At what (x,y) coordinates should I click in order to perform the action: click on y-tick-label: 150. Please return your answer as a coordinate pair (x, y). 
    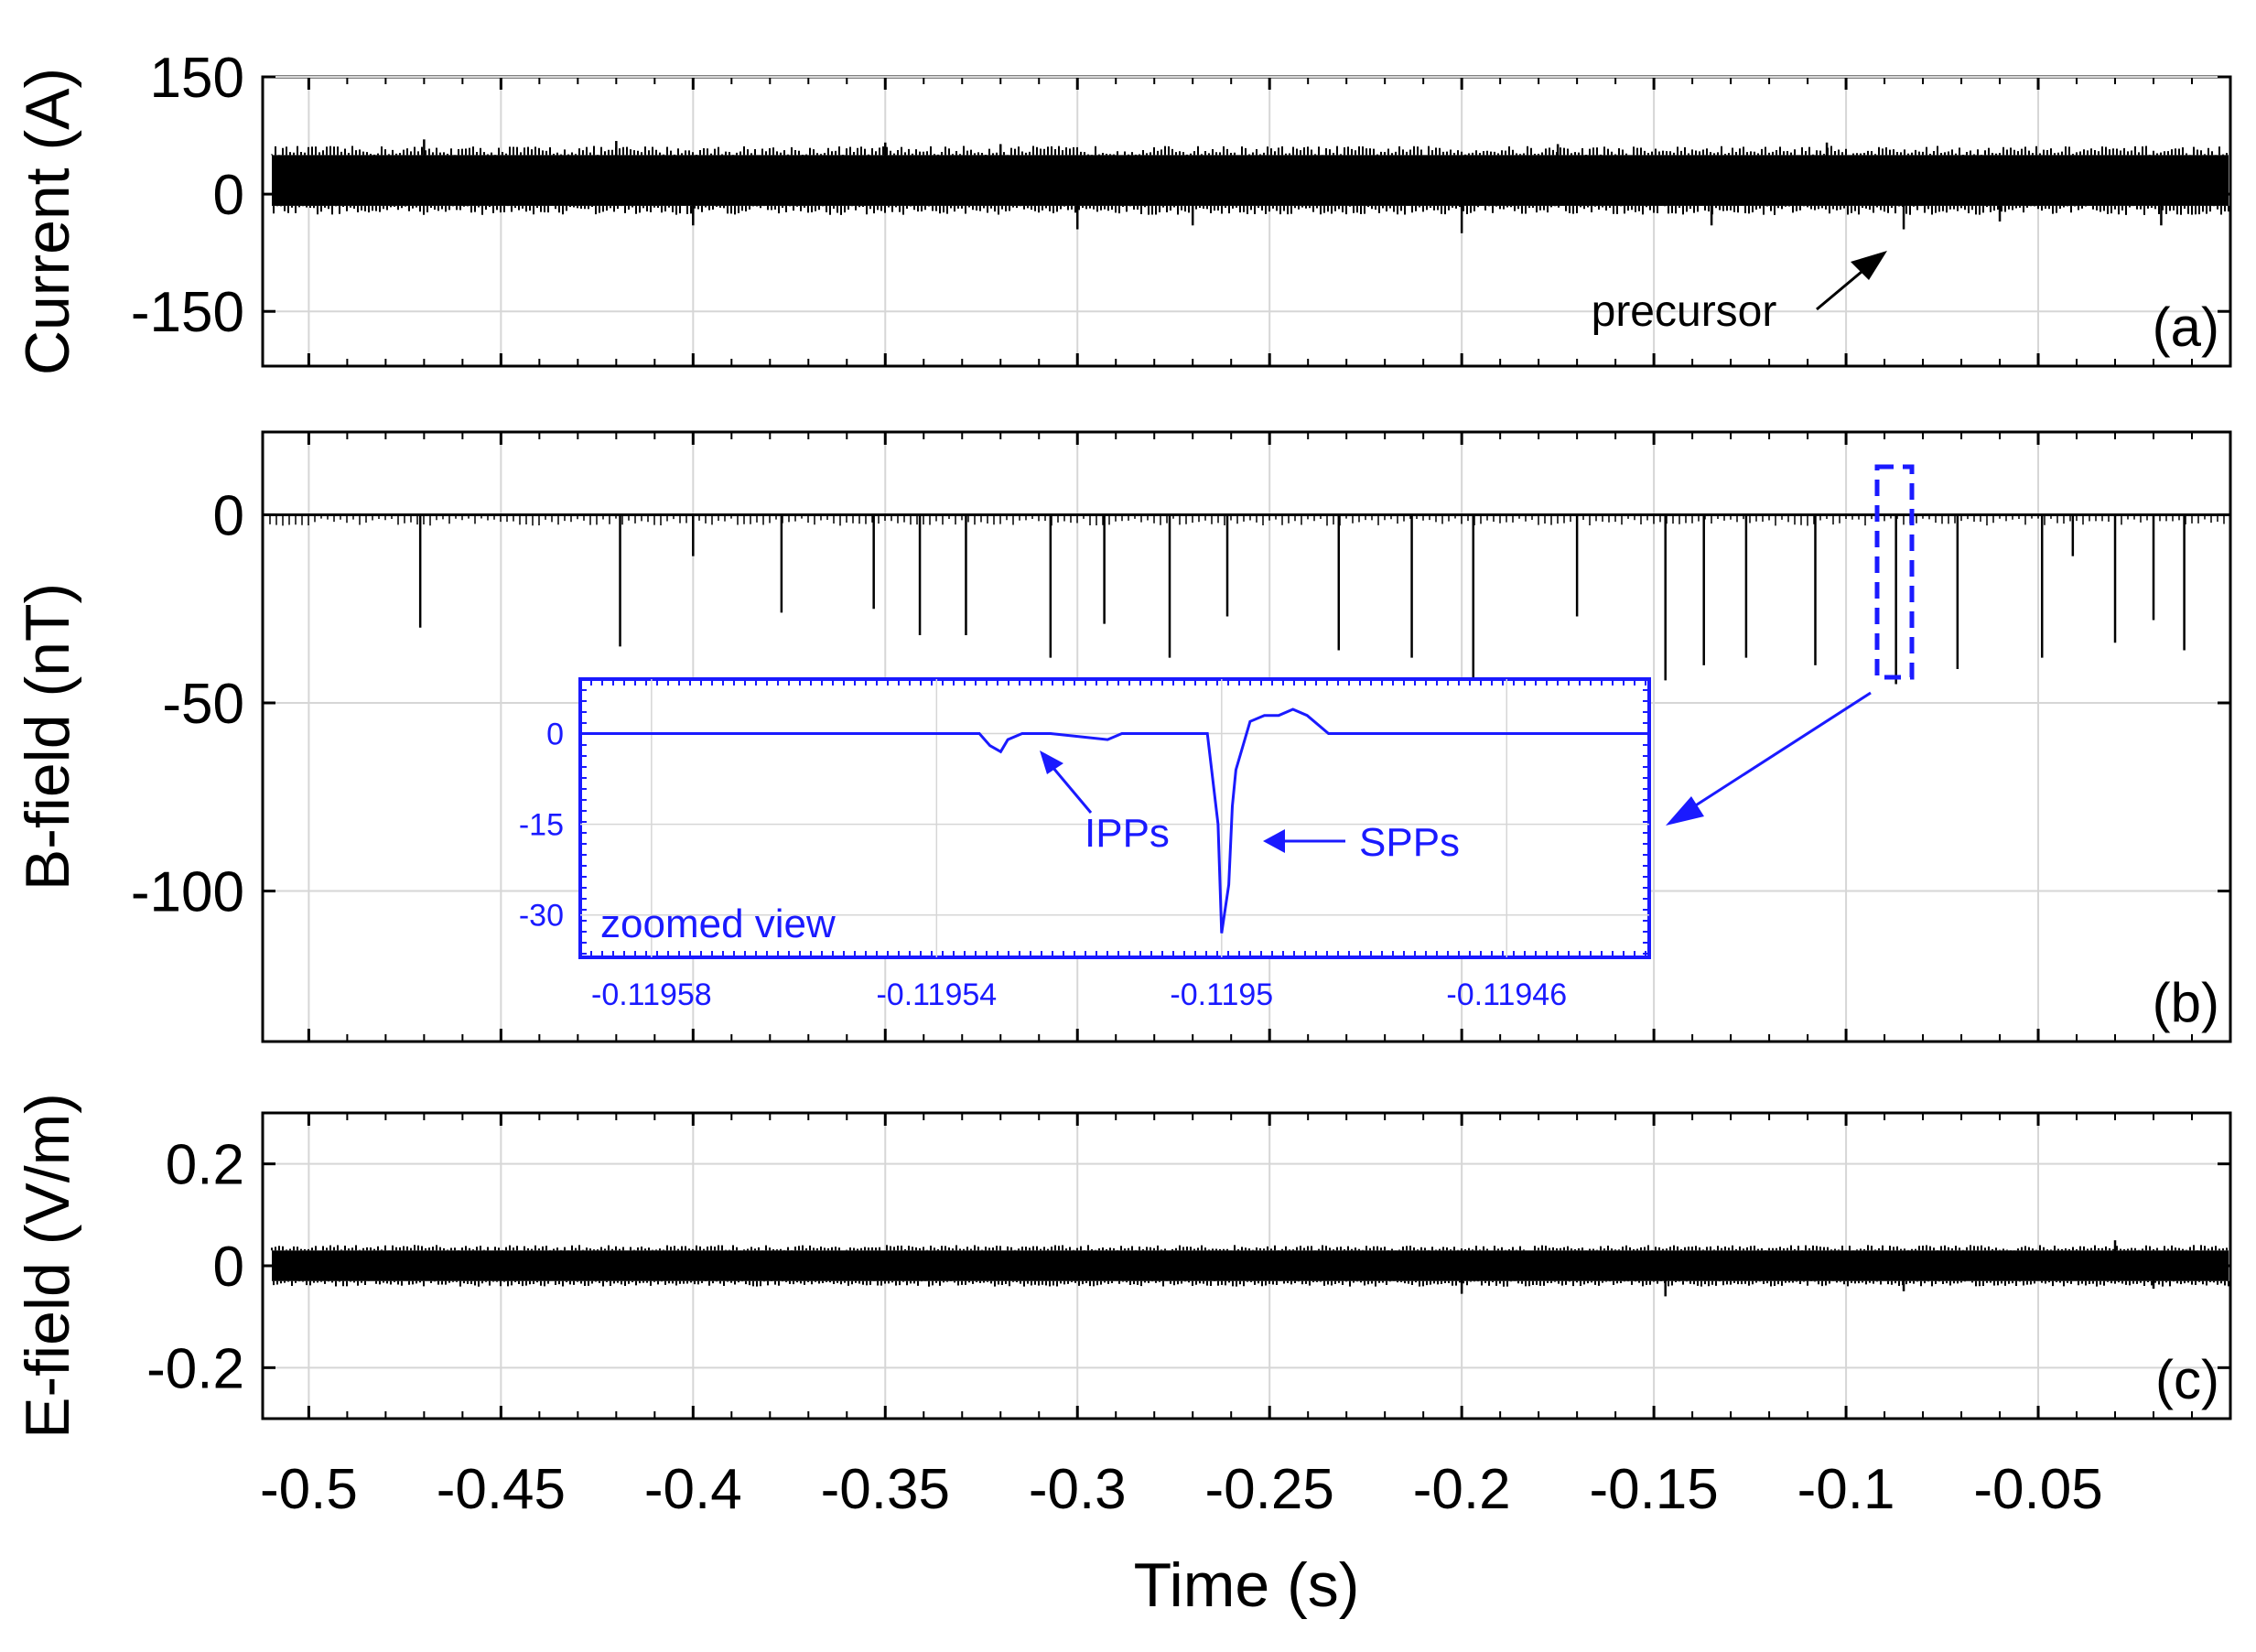
    Looking at the image, I should click on (197, 78).